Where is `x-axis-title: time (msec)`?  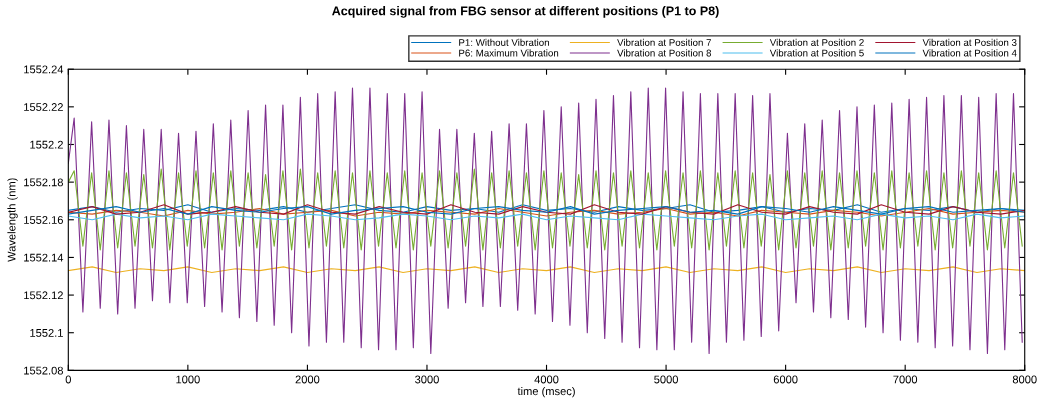
x-axis-title: time (msec) is located at coordinates (546, 392).